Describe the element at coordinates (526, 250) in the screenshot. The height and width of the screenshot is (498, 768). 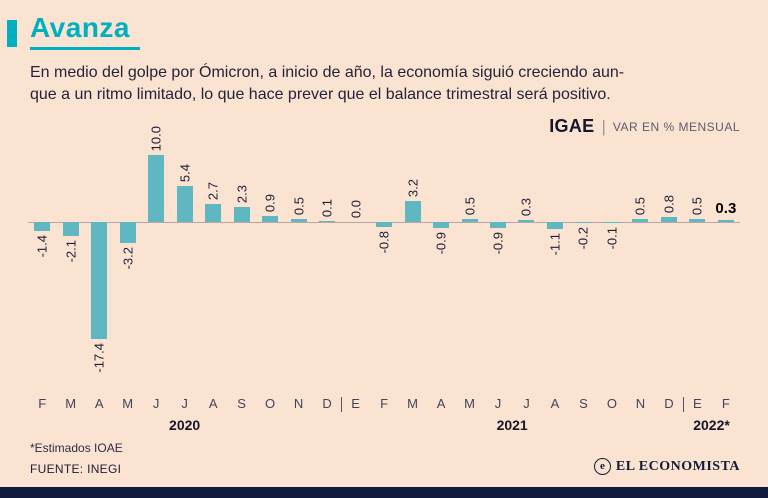
I see `bar-column: 0.3` at that location.